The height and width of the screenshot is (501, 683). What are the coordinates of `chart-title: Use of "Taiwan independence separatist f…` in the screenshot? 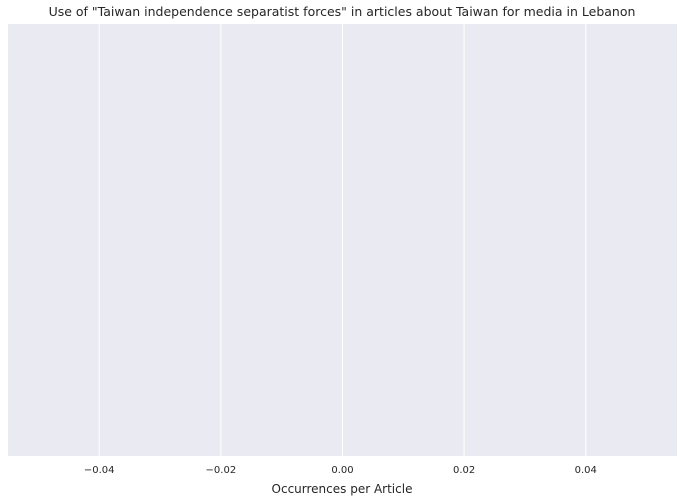 It's located at (342, 11).